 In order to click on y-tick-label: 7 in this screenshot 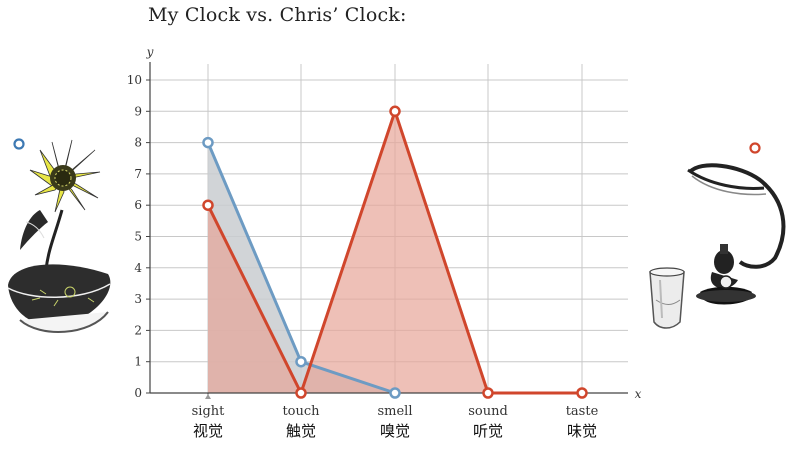, I will do `click(138, 174)`.